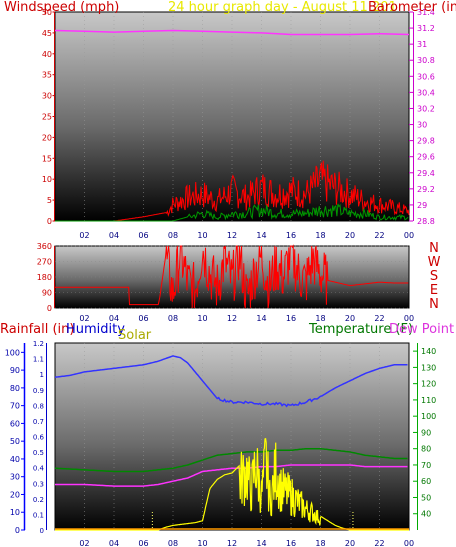  What do you see at coordinates (38, 453) in the screenshot?
I see `rainfall-tick-label: 0.5` at bounding box center [38, 453].